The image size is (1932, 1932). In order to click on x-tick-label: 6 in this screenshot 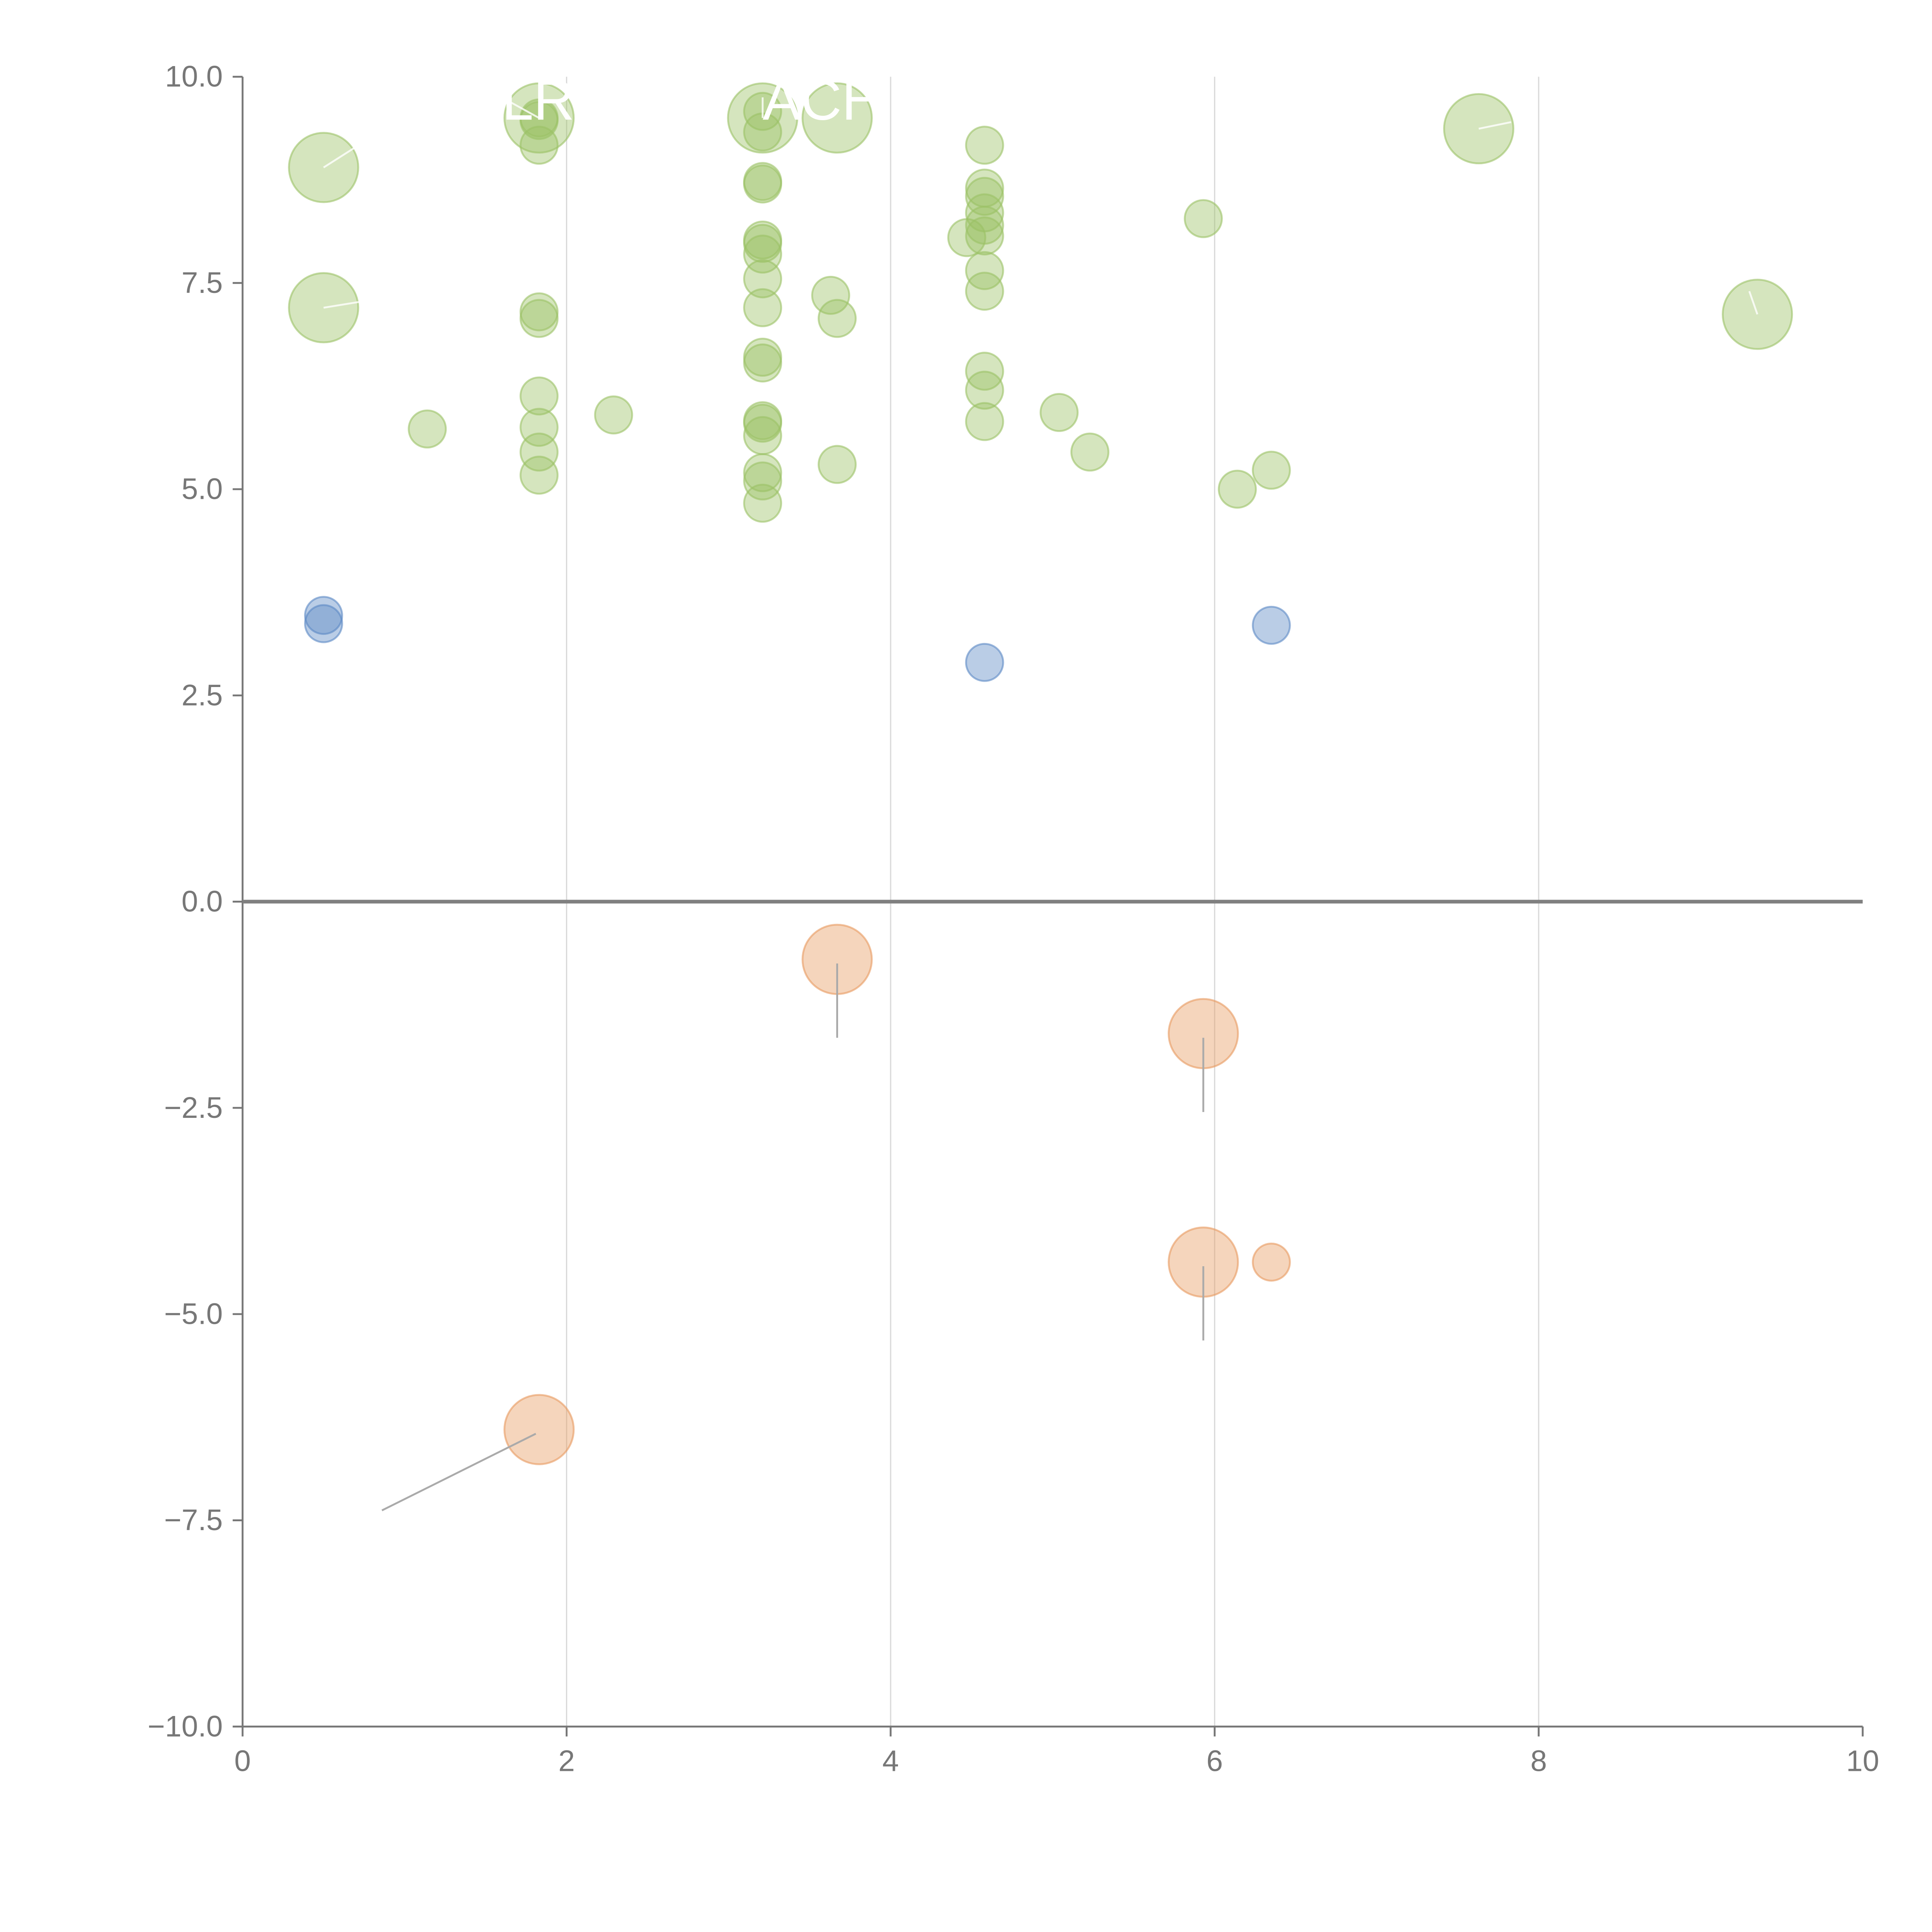, I will do `click(1214, 1761)`.